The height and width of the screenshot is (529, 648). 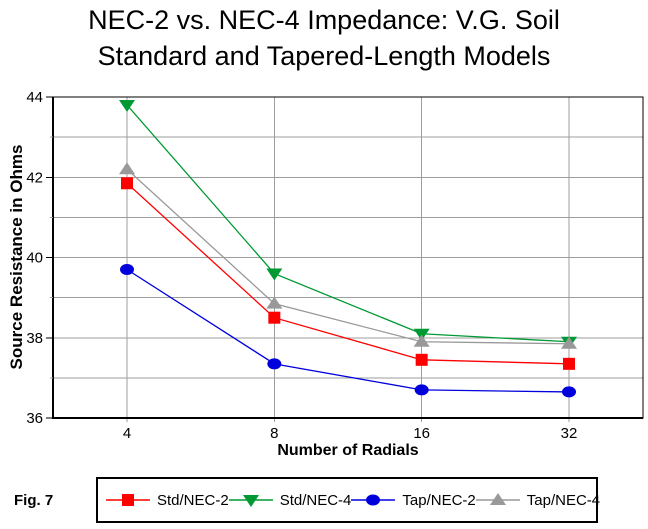 I want to click on svg-text: 8, so click(x=274, y=433).